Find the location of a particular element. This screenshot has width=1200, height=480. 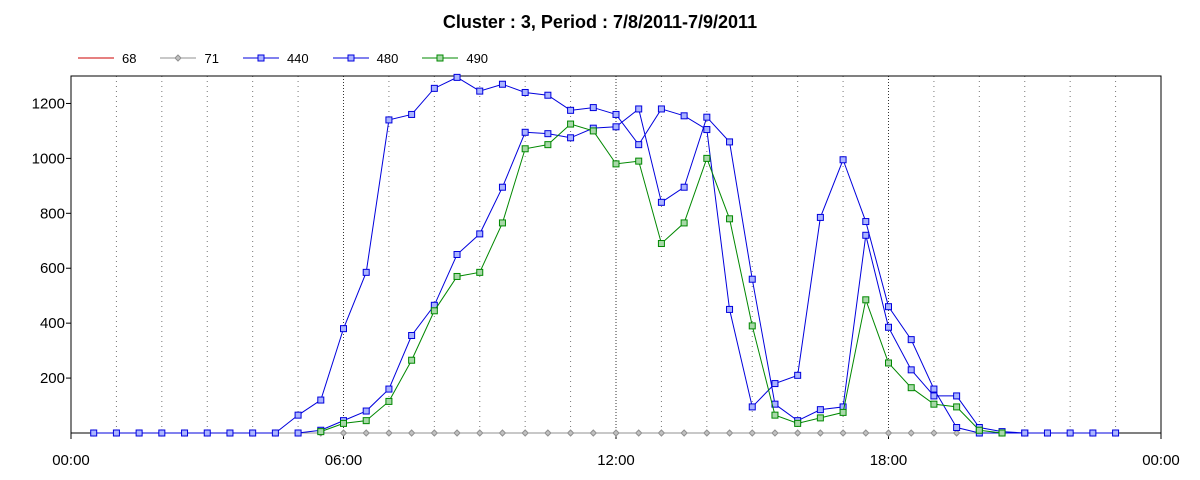

legend-label: 490 is located at coordinates (477, 58).